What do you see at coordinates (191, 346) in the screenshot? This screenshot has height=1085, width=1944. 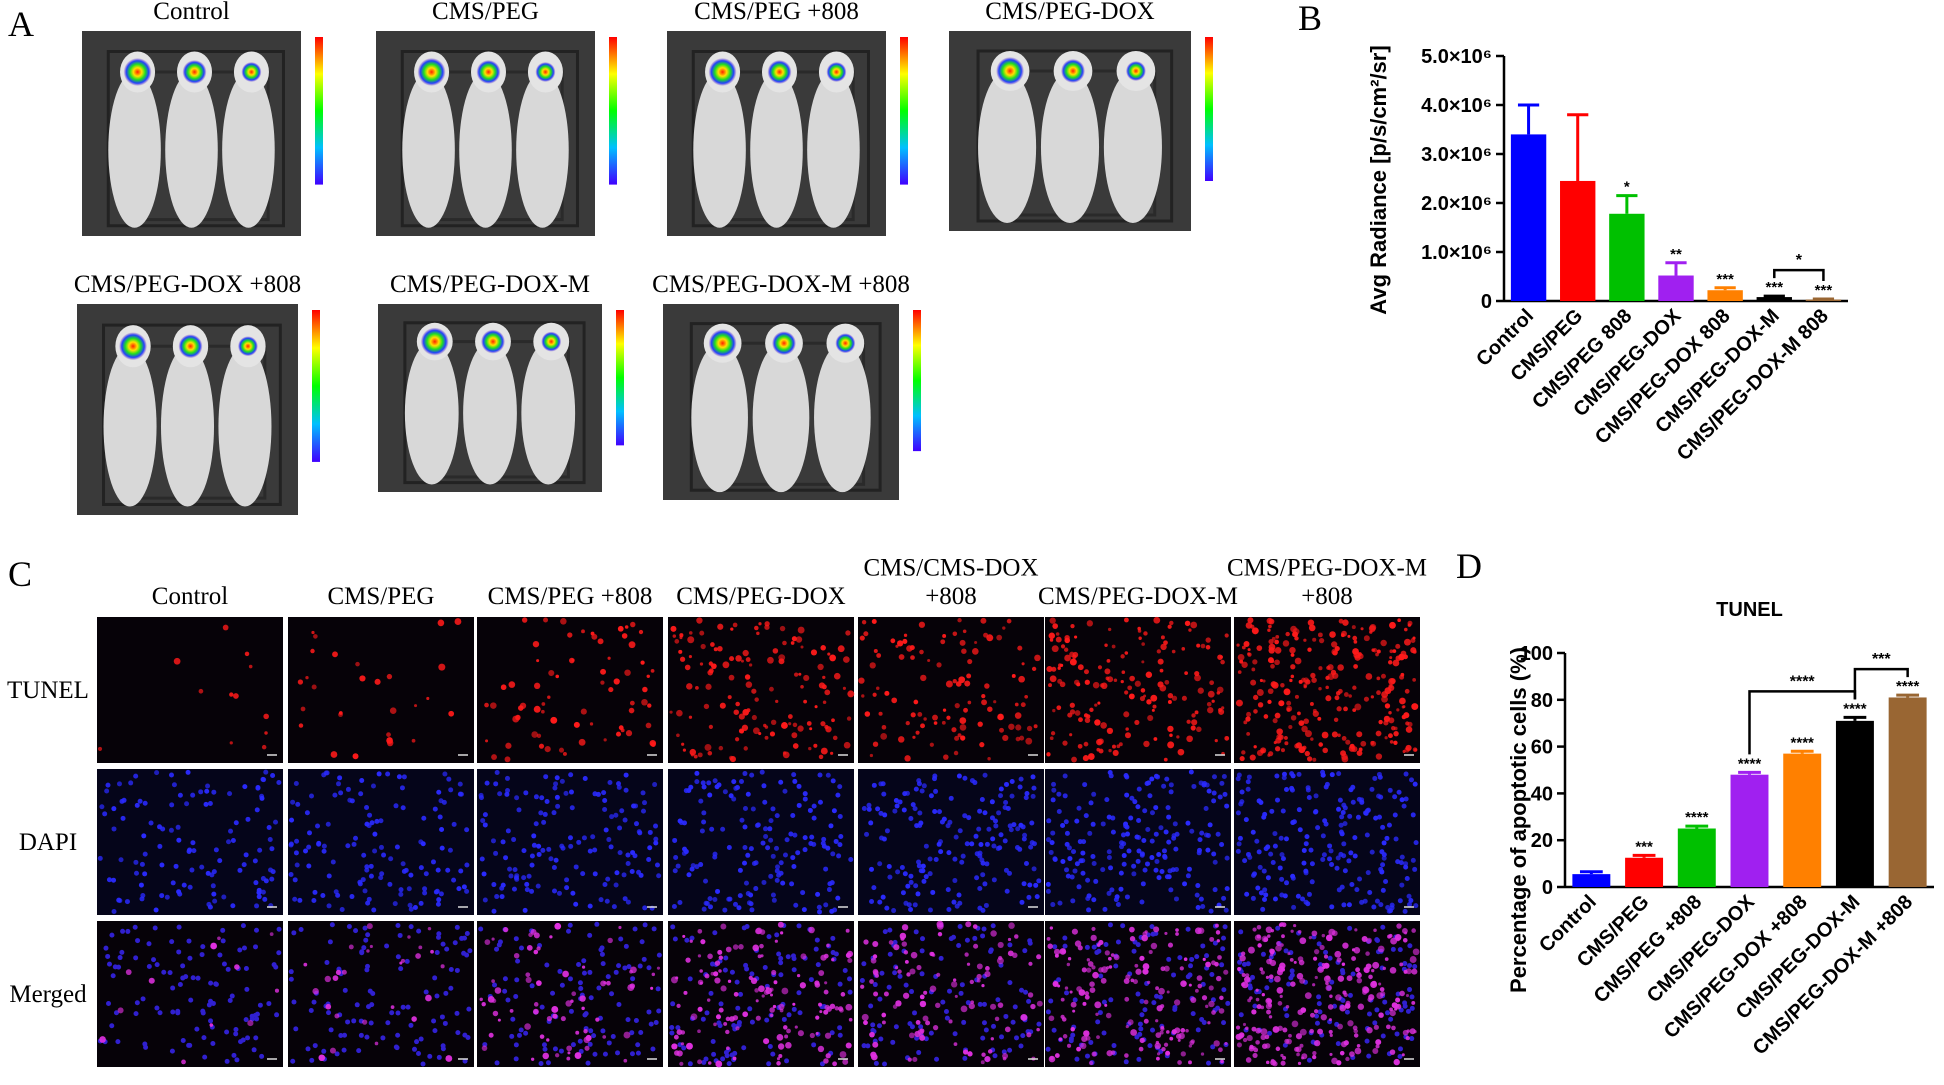 I see `signal` at bounding box center [191, 346].